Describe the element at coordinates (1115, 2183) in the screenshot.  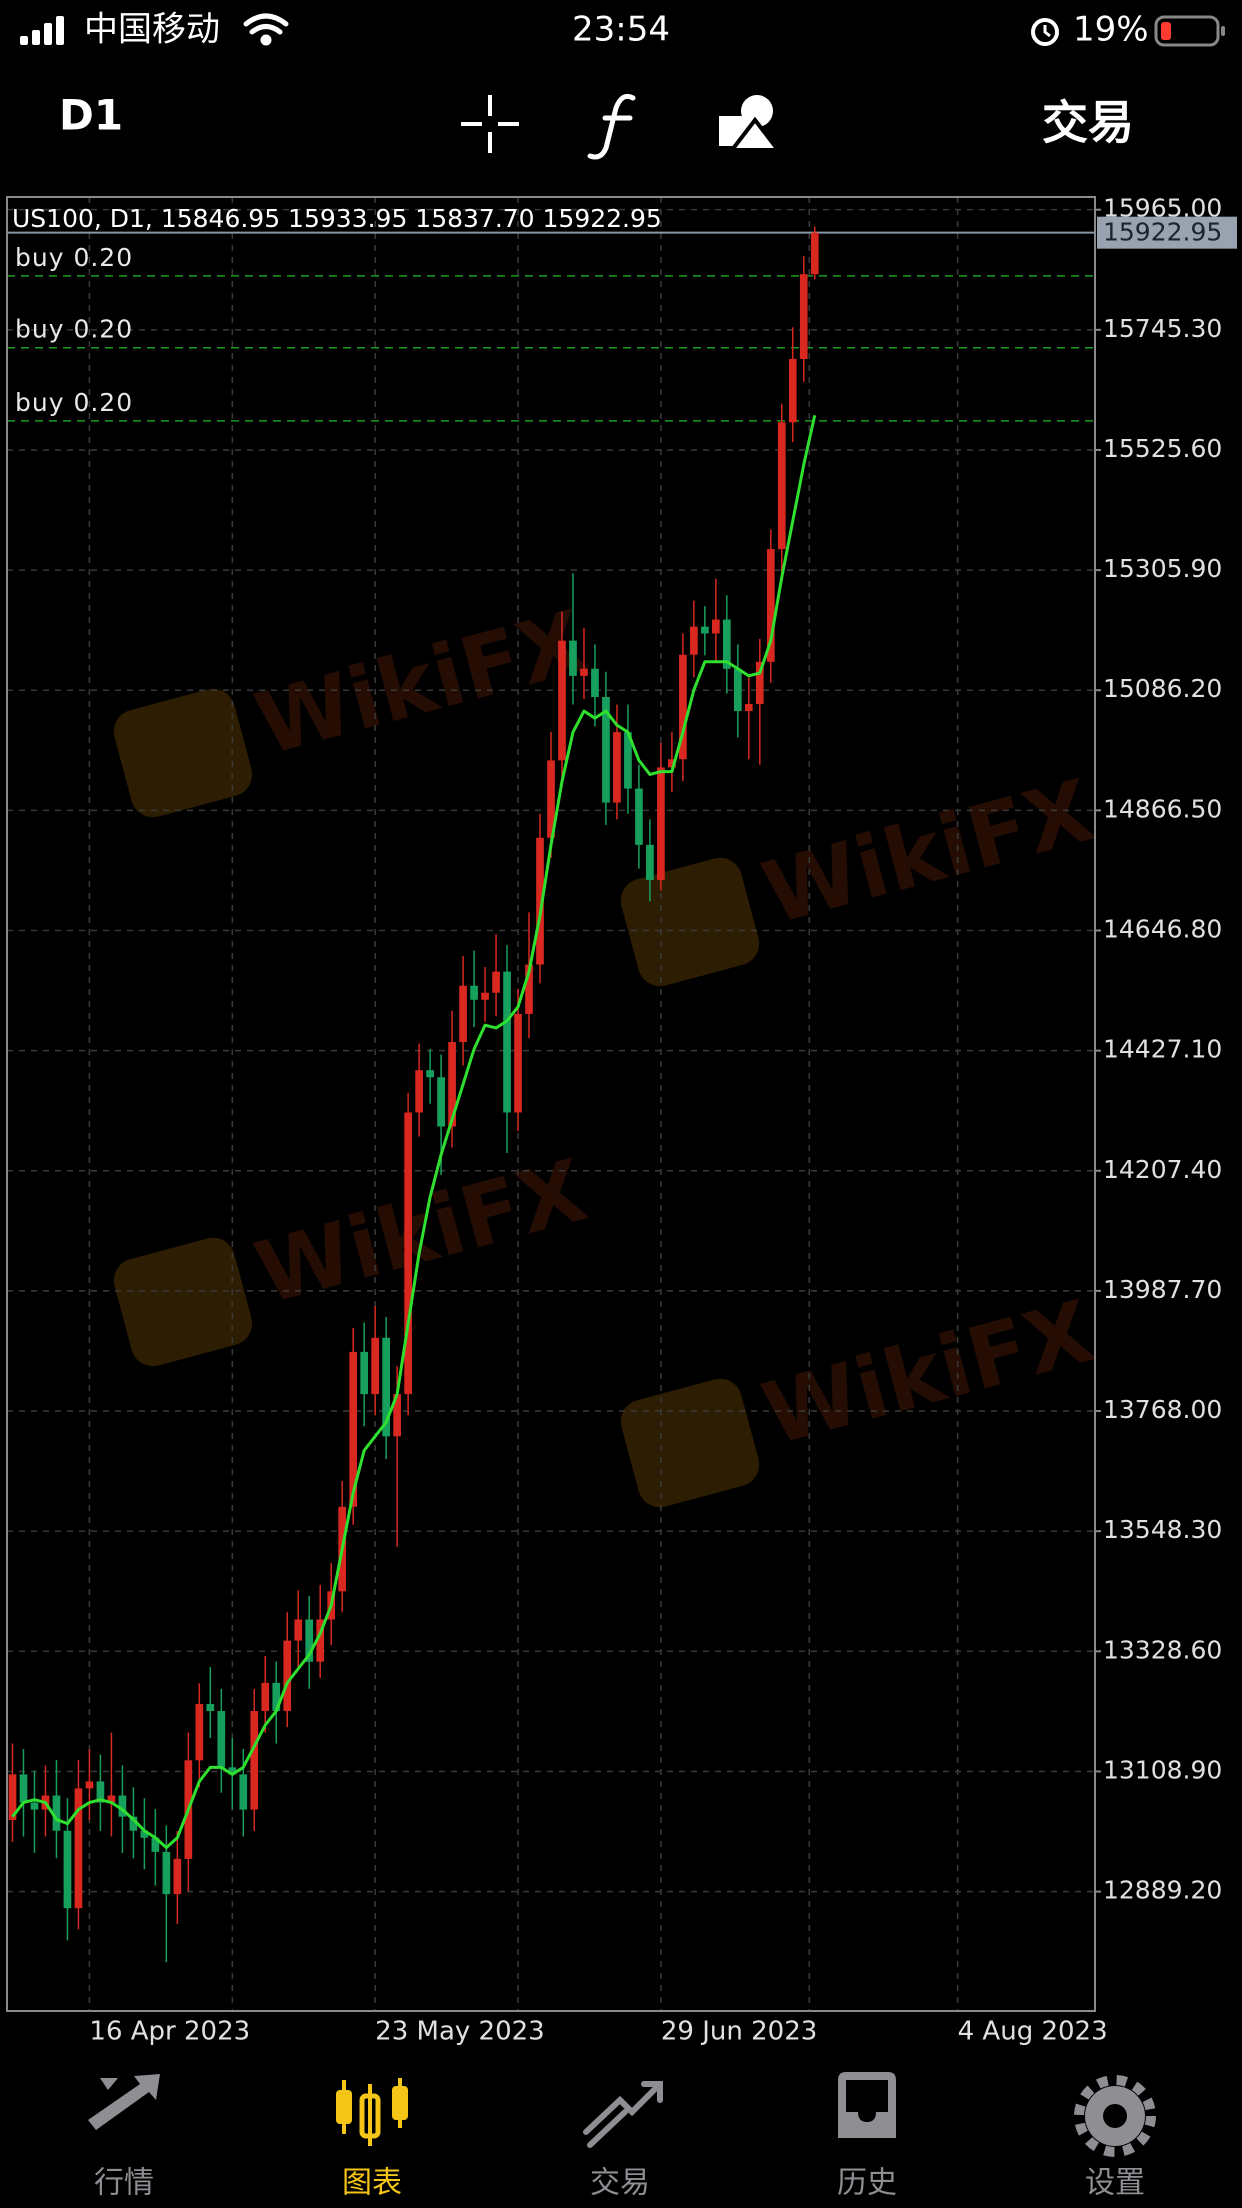
I see `tab-label: 设置` at that location.